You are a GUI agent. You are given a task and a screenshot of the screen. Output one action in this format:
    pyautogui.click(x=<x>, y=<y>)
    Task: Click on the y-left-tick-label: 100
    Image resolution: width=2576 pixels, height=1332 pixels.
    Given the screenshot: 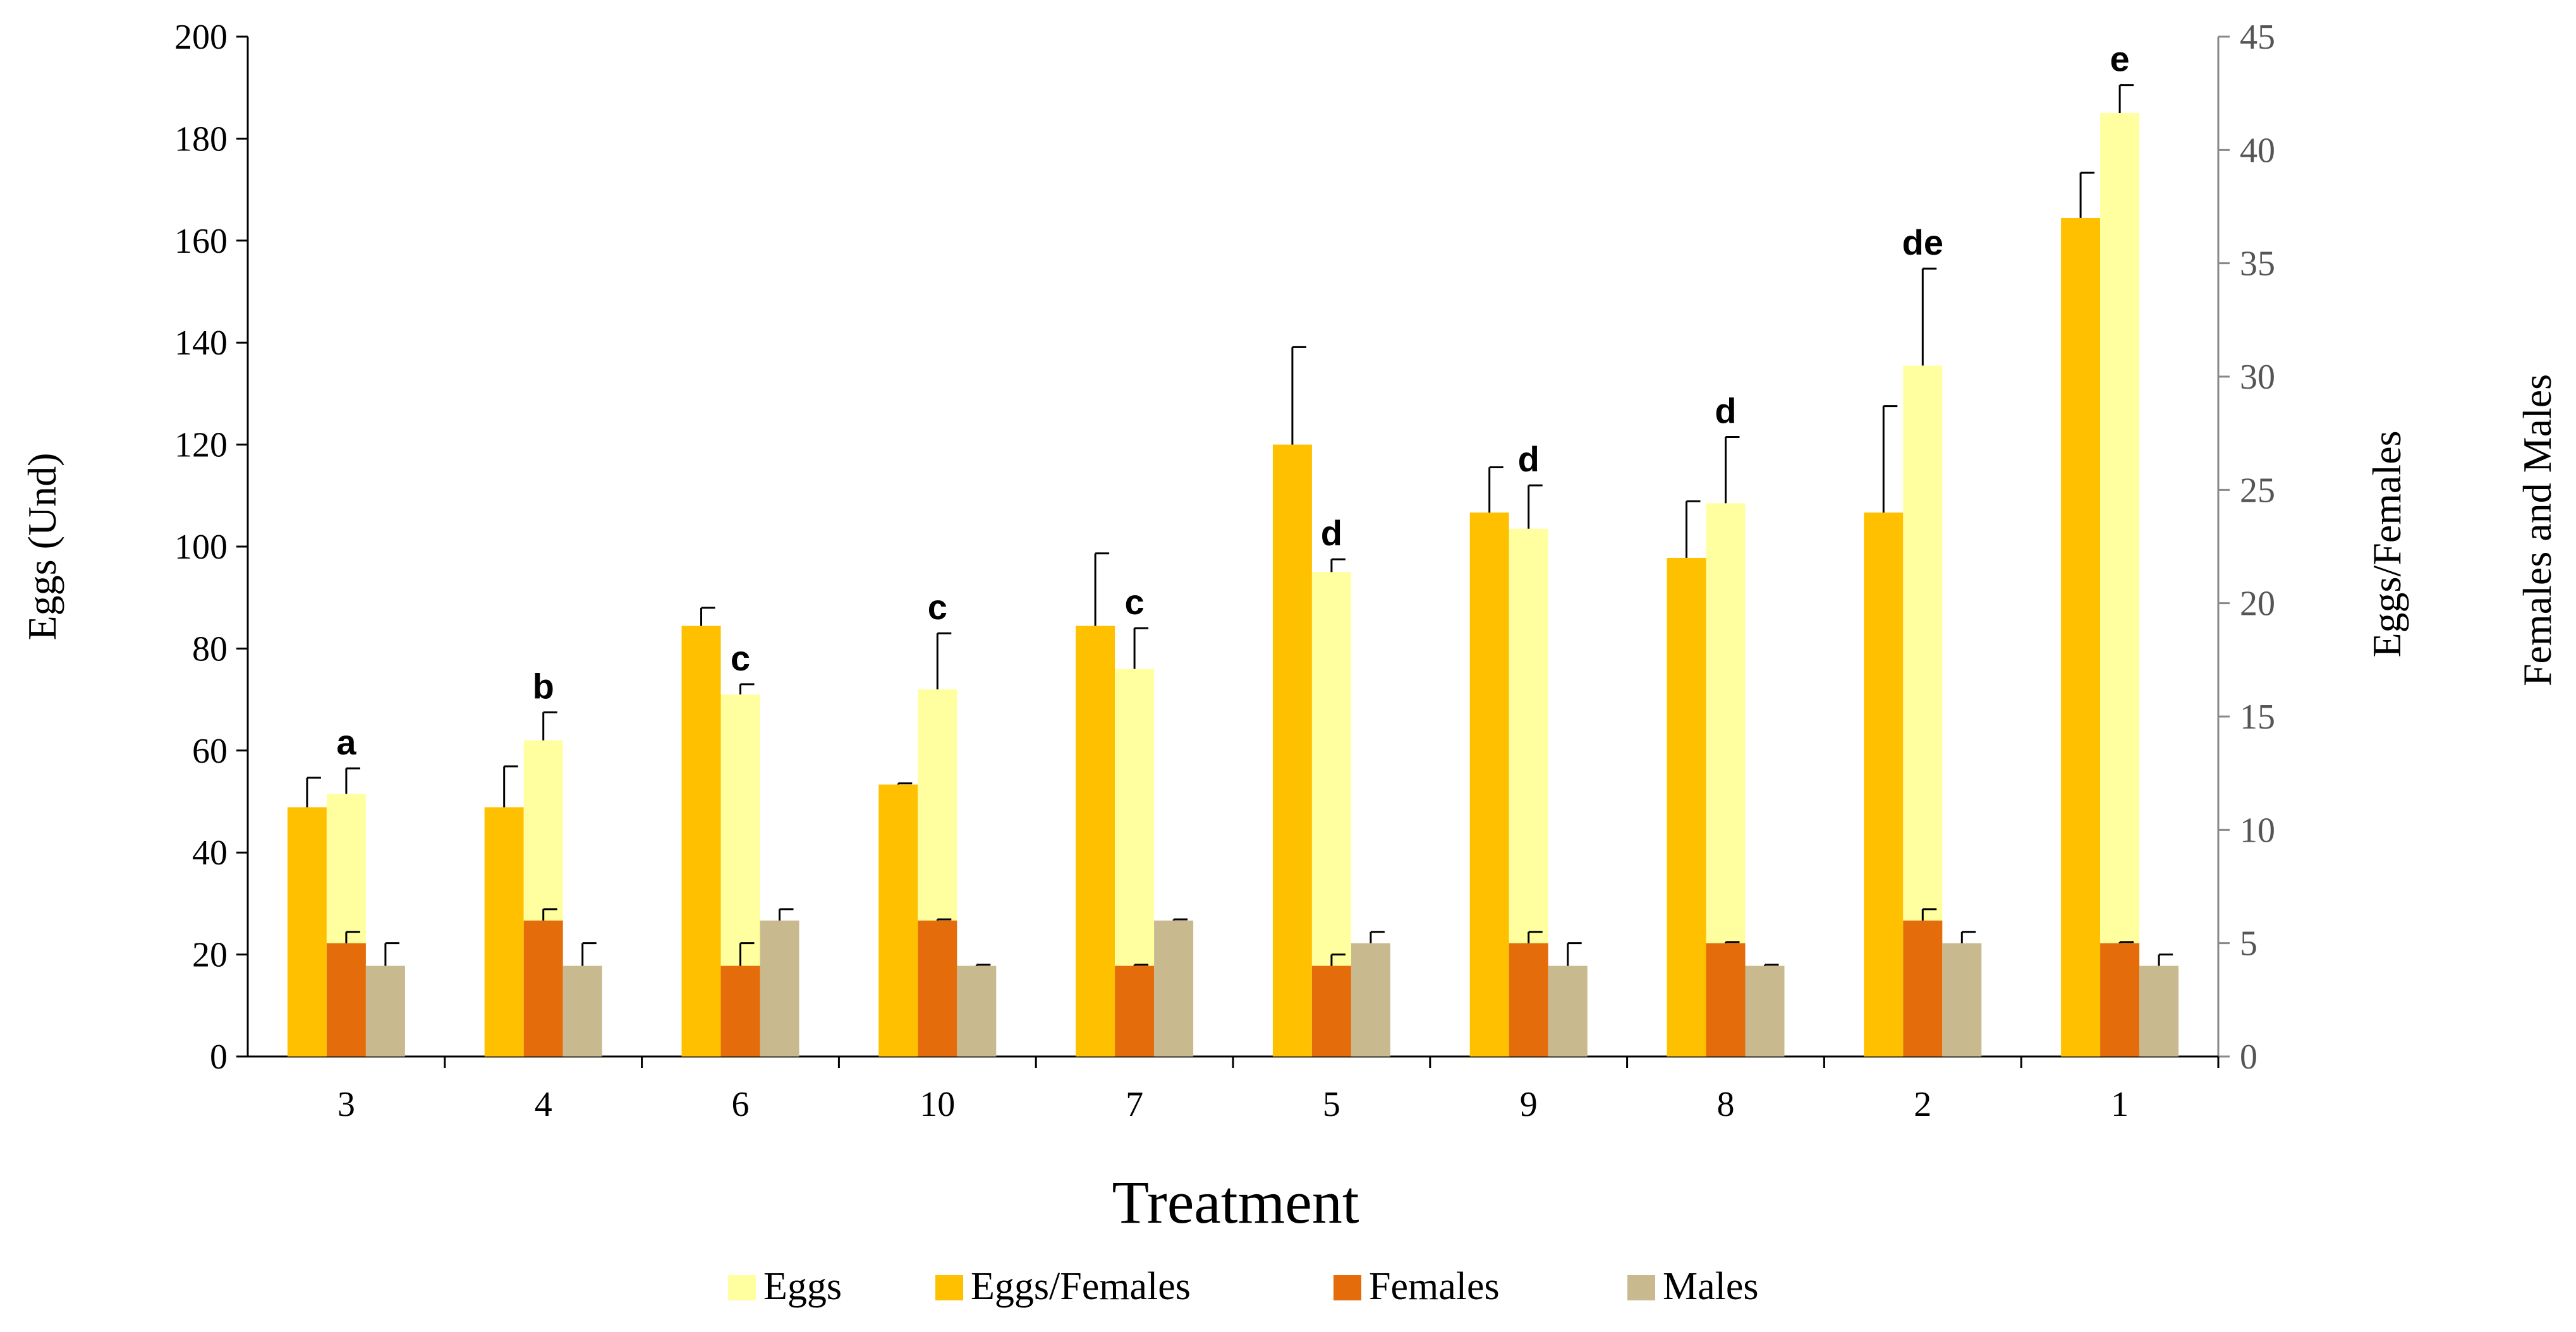 What is the action you would take?
    pyautogui.click(x=201, y=547)
    